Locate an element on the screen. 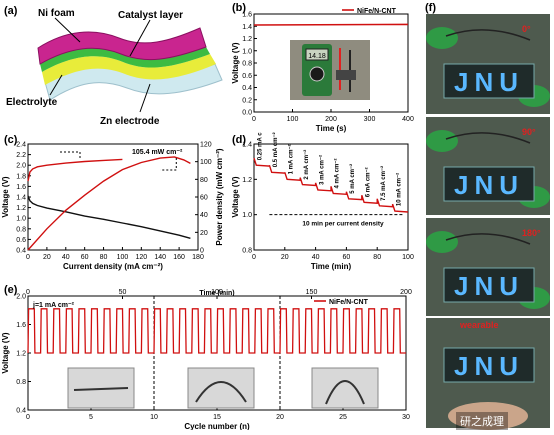 Image resolution: width=554 pixels, height=435 pixels. x-axis-label: Current density (mA cm⁻²) is located at coordinates (113, 266).